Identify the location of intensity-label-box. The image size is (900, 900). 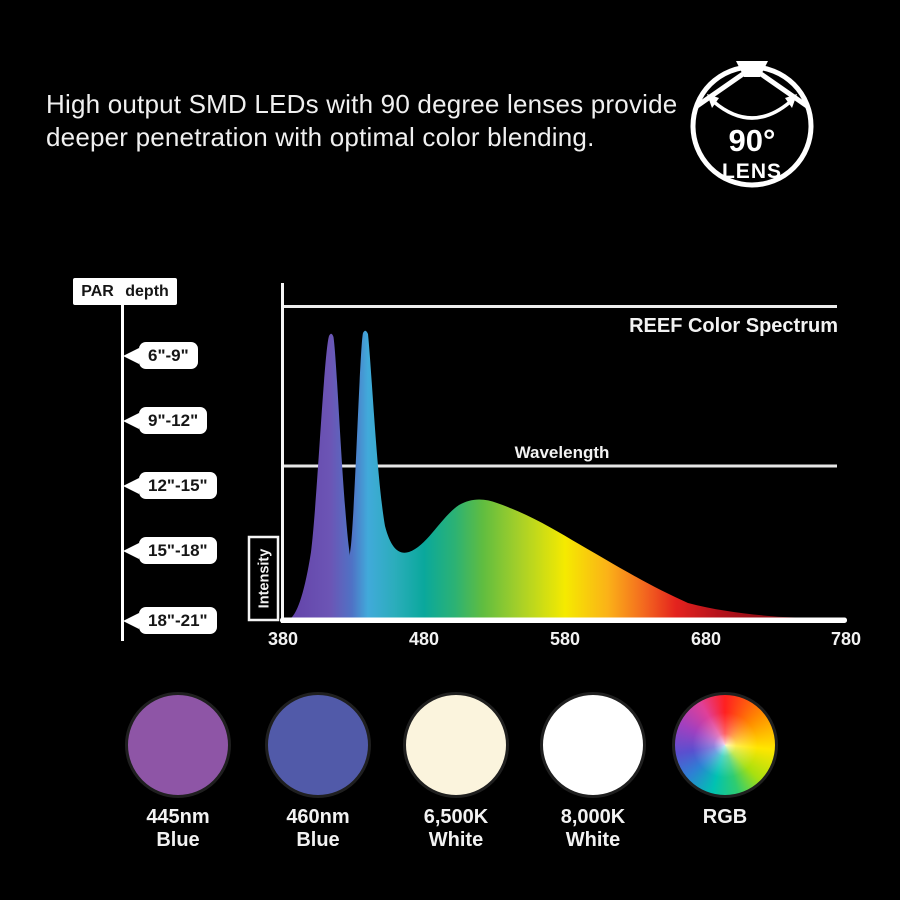
(263, 578).